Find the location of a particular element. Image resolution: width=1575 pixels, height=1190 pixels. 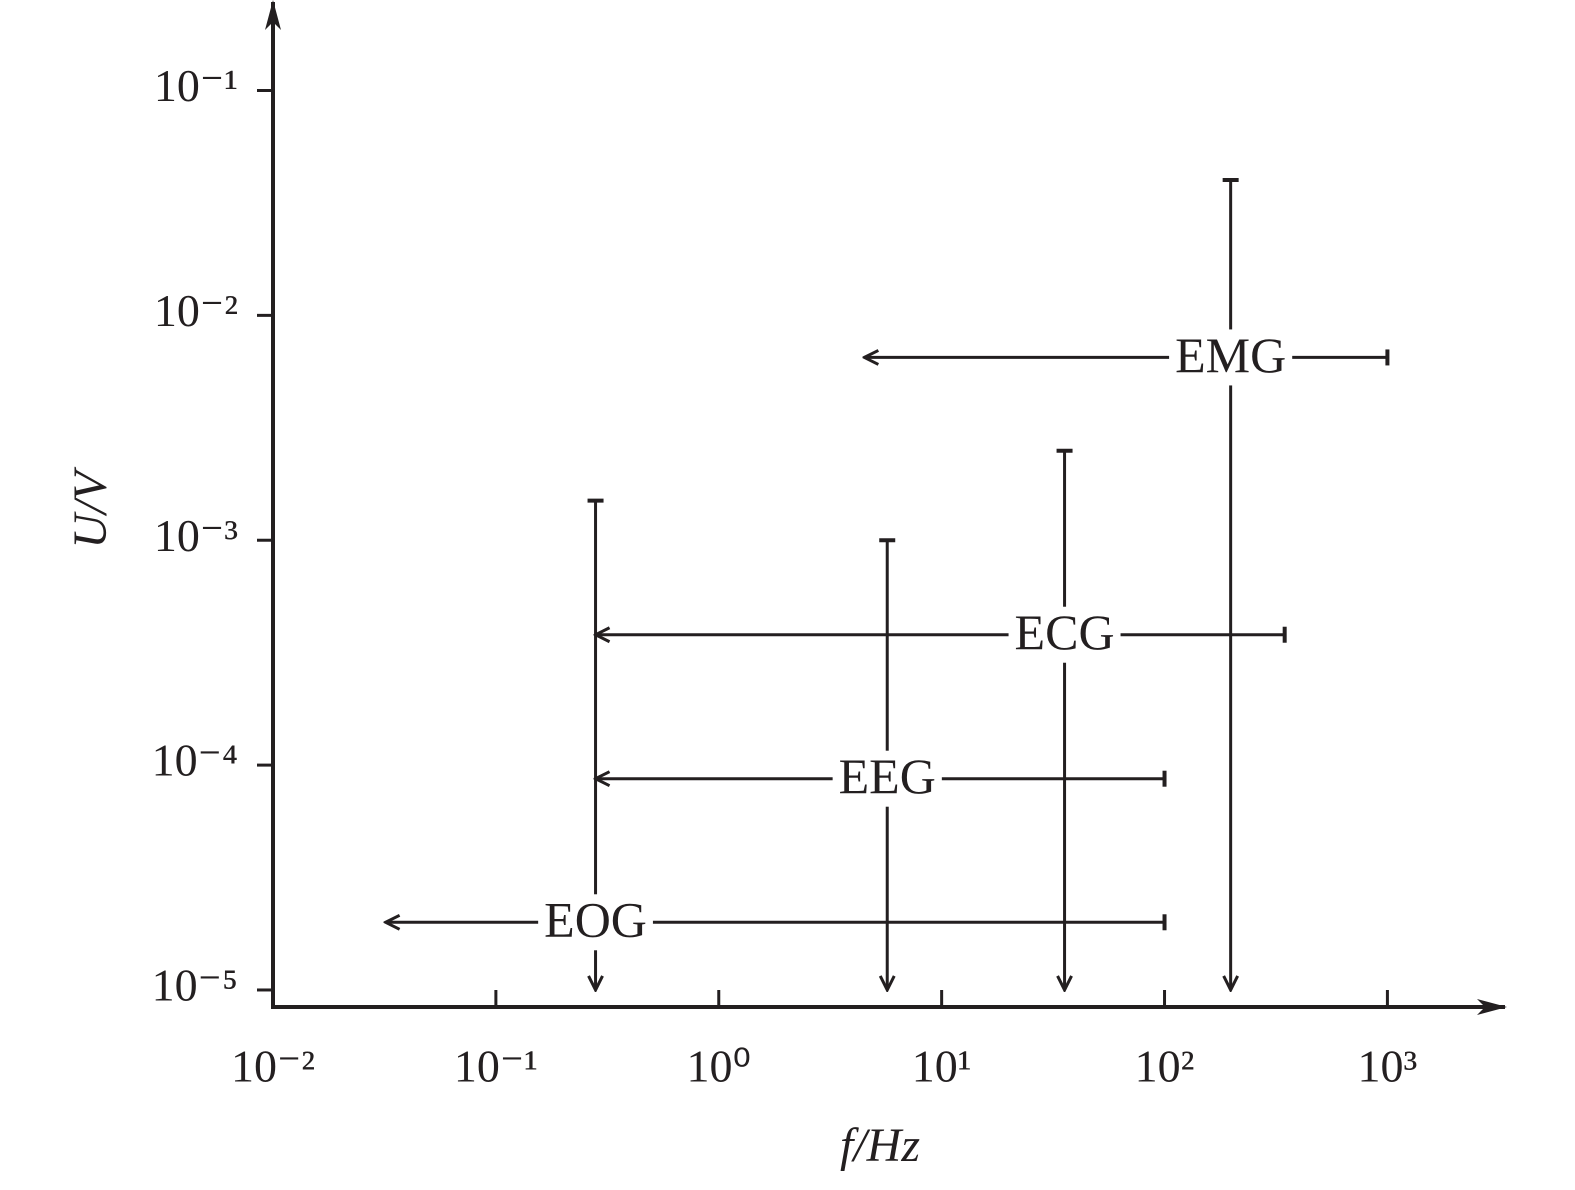

y-tick-label: 10⁻⁴ is located at coordinates (195, 760).